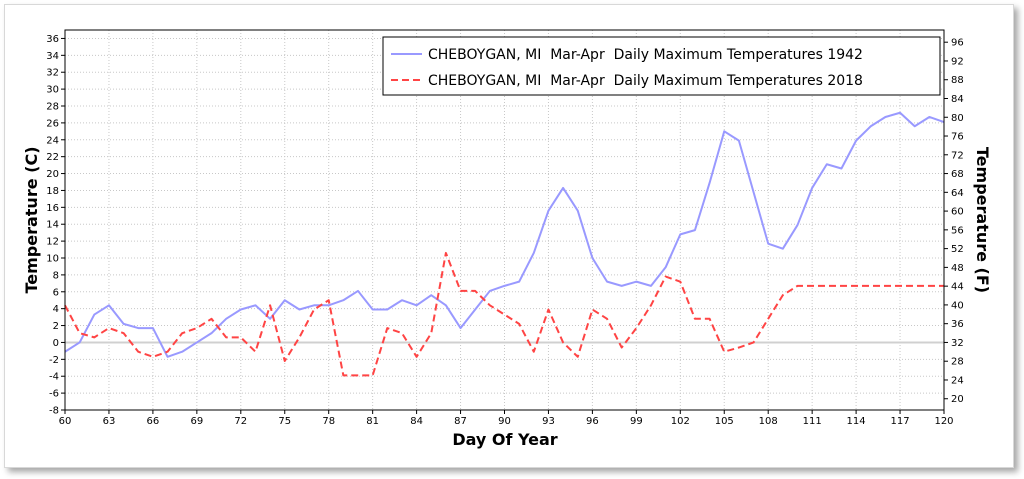 This screenshot has width=1024, height=479. I want to click on y-tick-label: 24, so click(52, 140).